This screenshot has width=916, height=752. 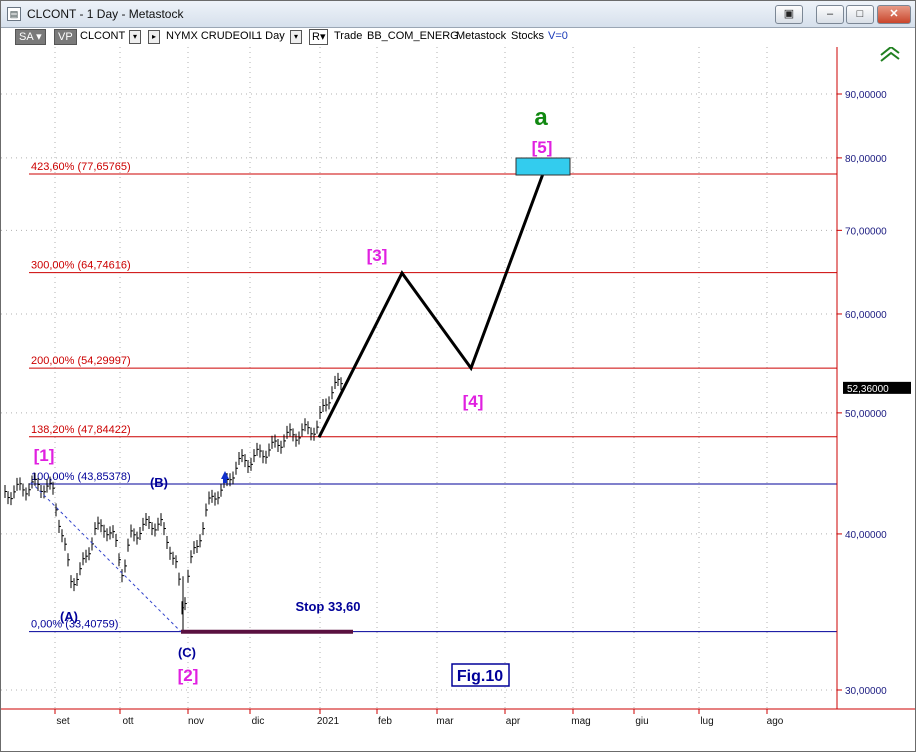 I want to click on x-tick-label: feb, so click(x=385, y=721).